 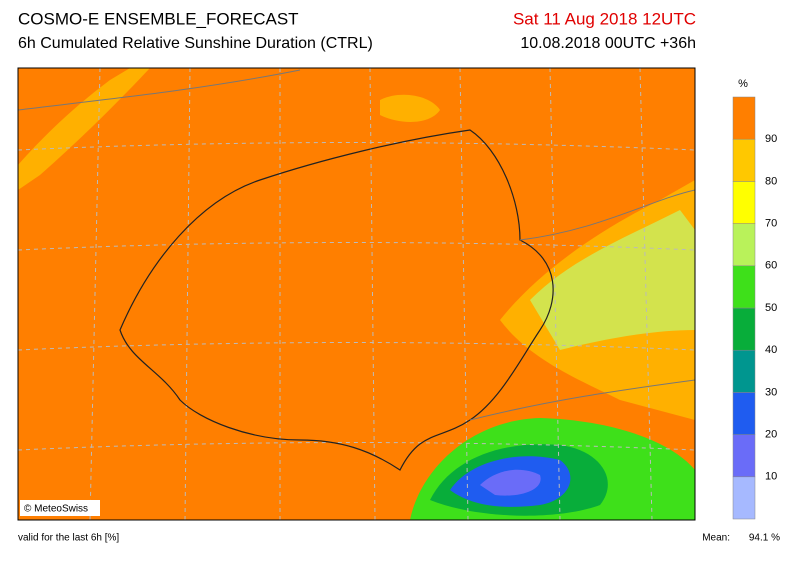 I want to click on colorbar-label: 70, so click(x=771, y=224).